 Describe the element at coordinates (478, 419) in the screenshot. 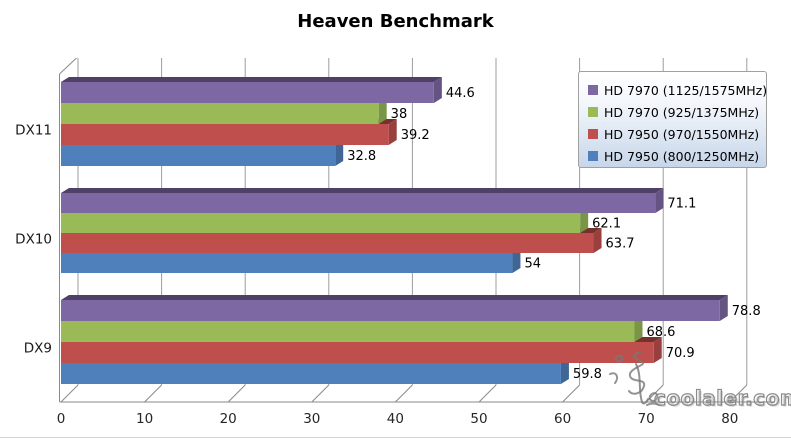

I see `x-axis-tick-label: 50` at that location.